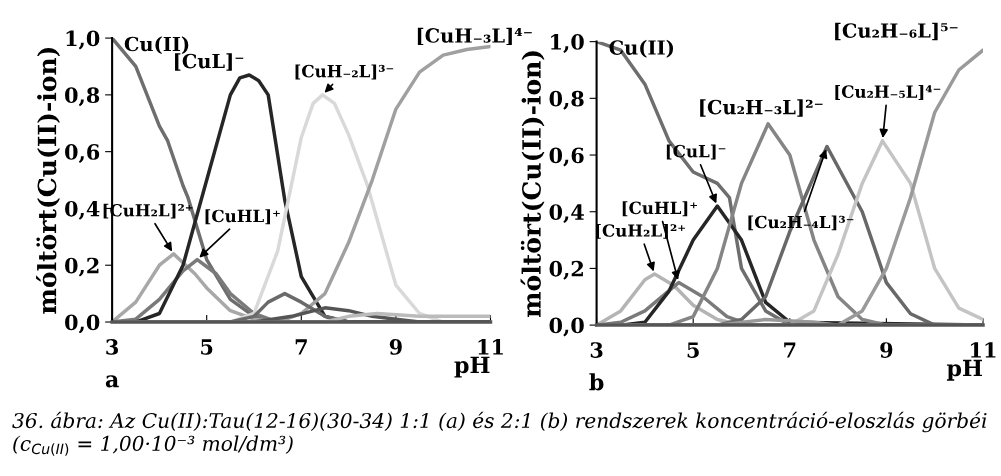  Describe the element at coordinates (156, 45) in the screenshot. I see `series-label: Cu(II)` at that location.